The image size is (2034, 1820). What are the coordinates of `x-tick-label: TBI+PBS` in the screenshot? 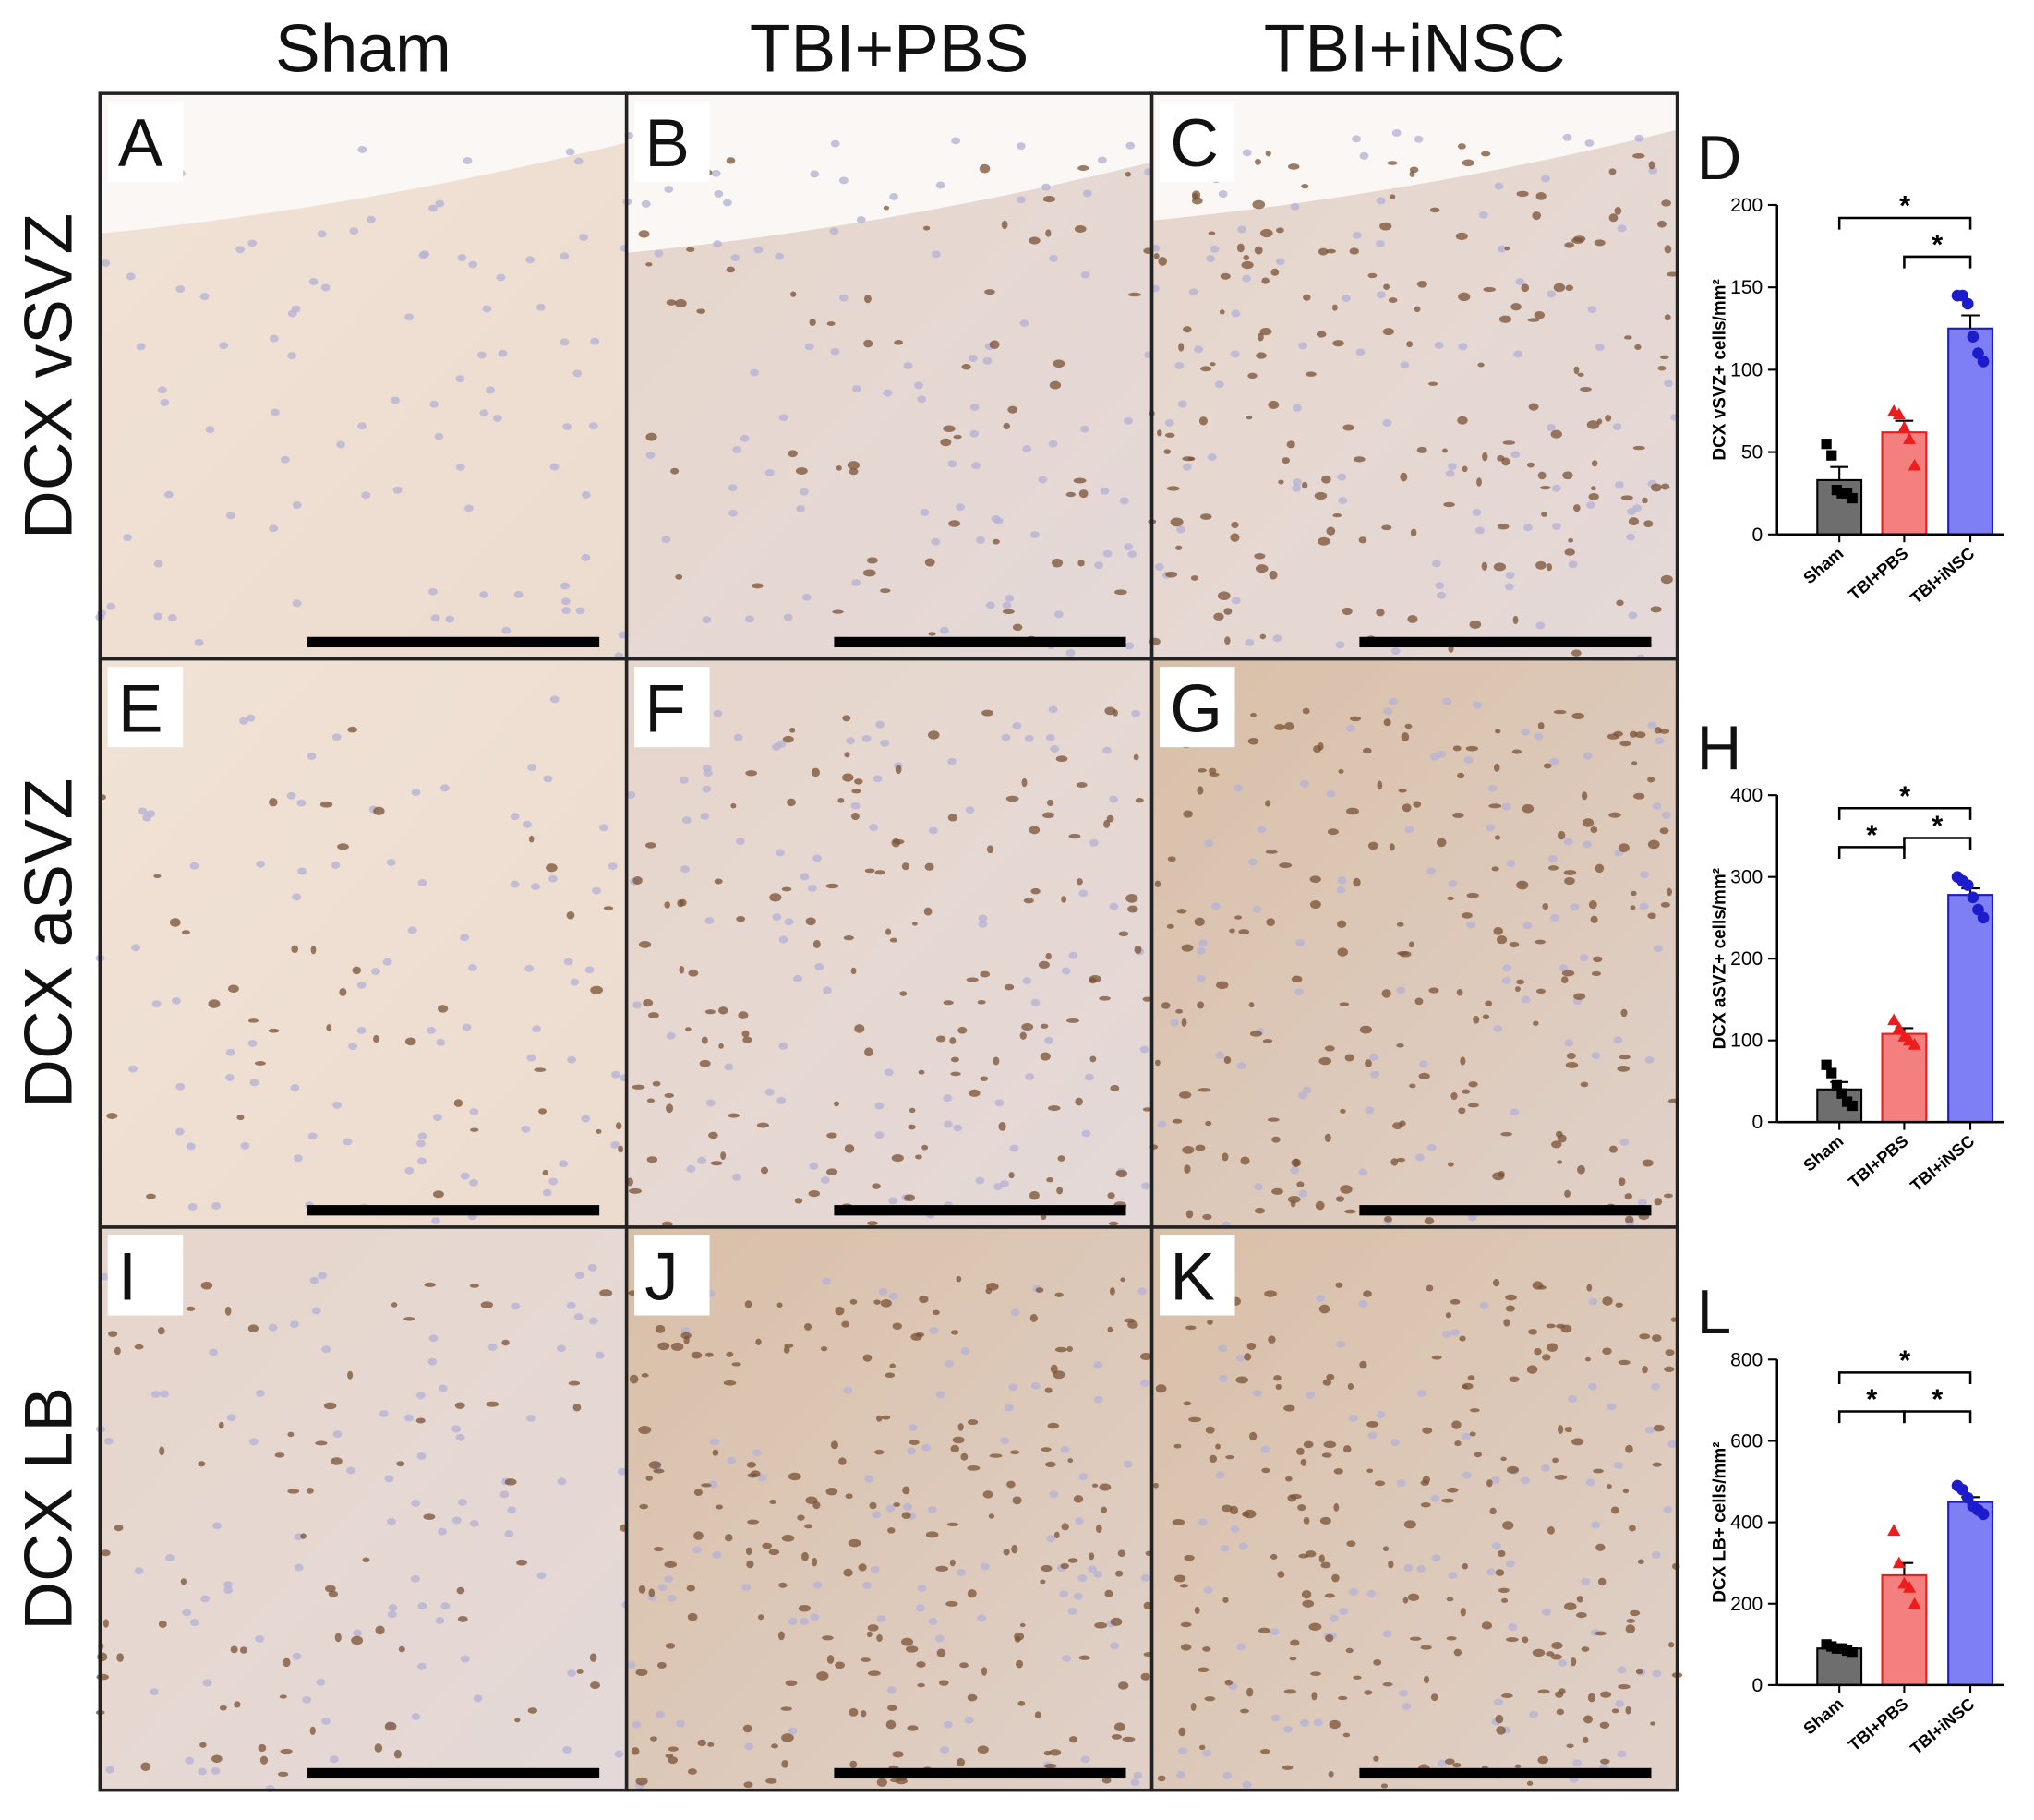 It's located at (1879, 1161).